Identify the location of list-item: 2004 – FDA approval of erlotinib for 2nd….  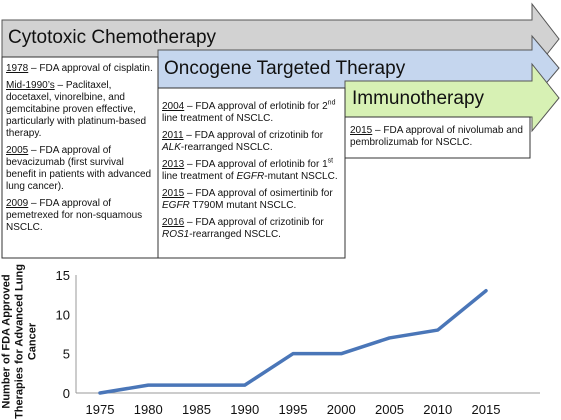
(252, 113).